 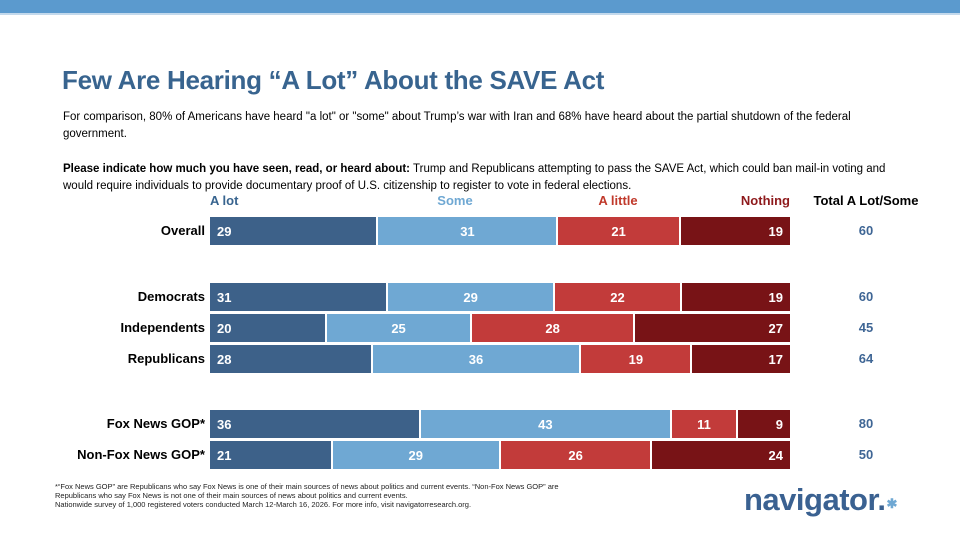 What do you see at coordinates (866, 200) in the screenshot?
I see `column-header-total: Total A Lot/Some` at bounding box center [866, 200].